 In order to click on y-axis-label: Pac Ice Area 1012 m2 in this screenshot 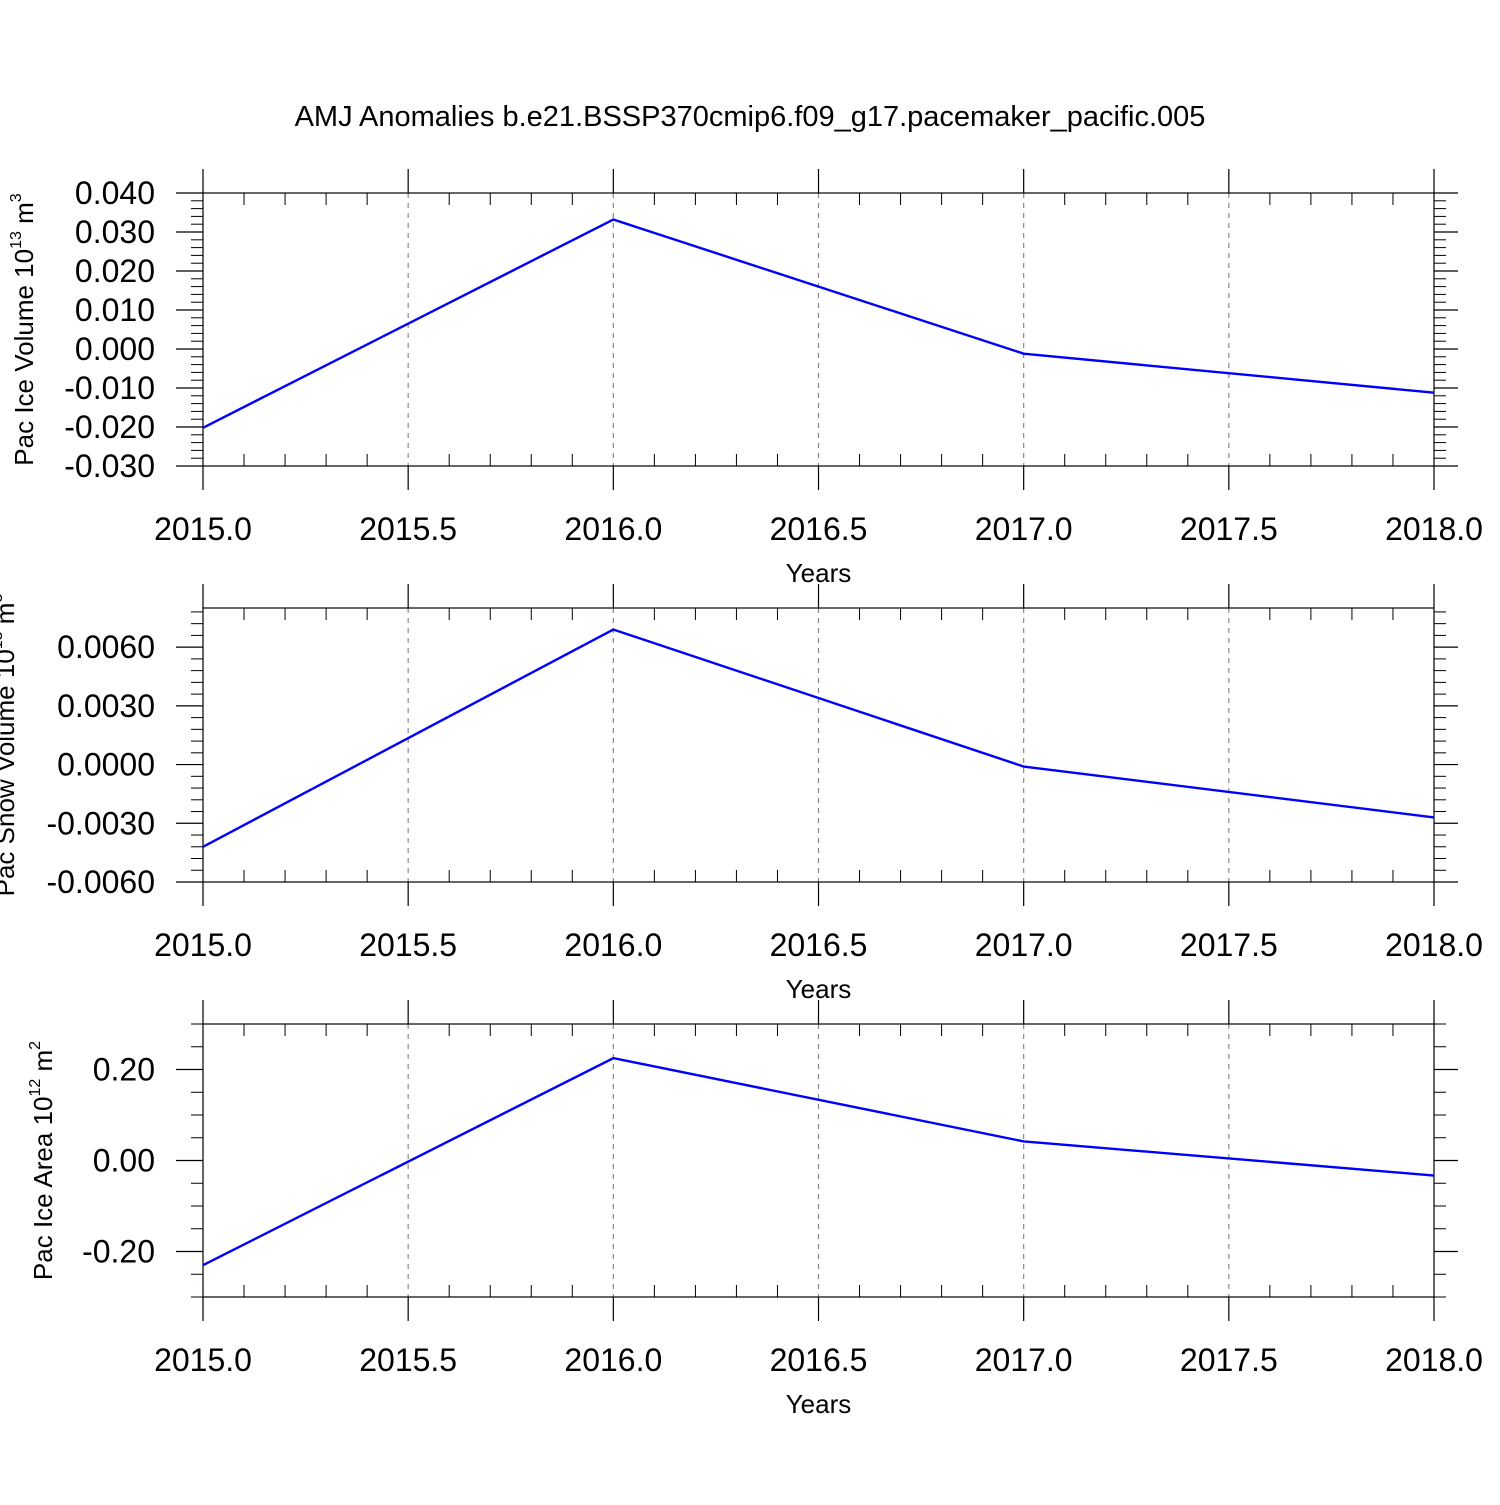, I will do `click(42, 1160)`.